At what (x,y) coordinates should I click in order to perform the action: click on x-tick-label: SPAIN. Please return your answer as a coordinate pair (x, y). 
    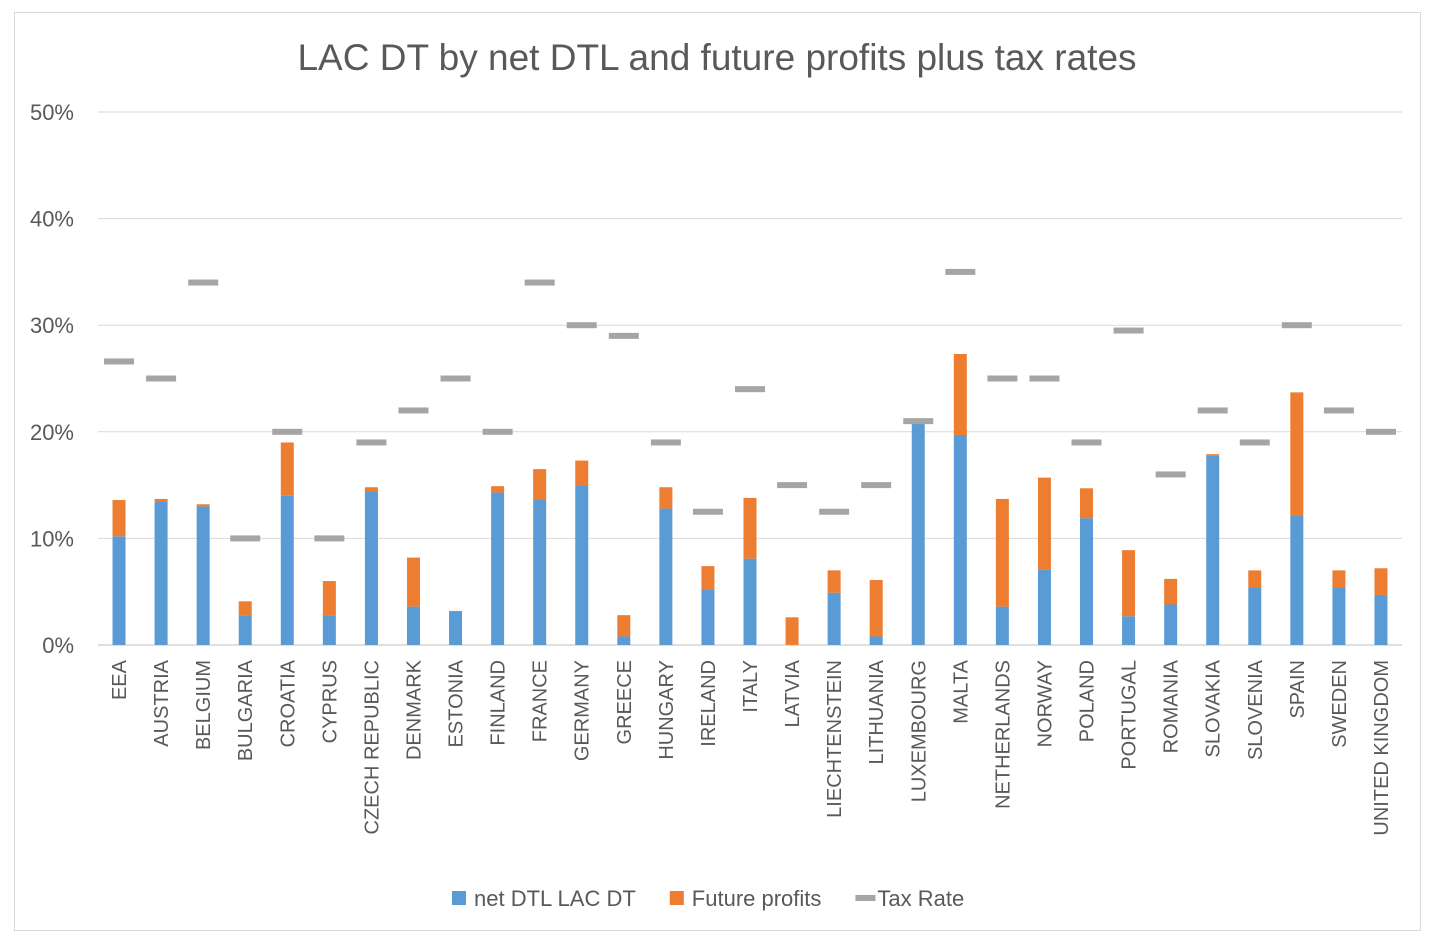
    Looking at the image, I should click on (1298, 689).